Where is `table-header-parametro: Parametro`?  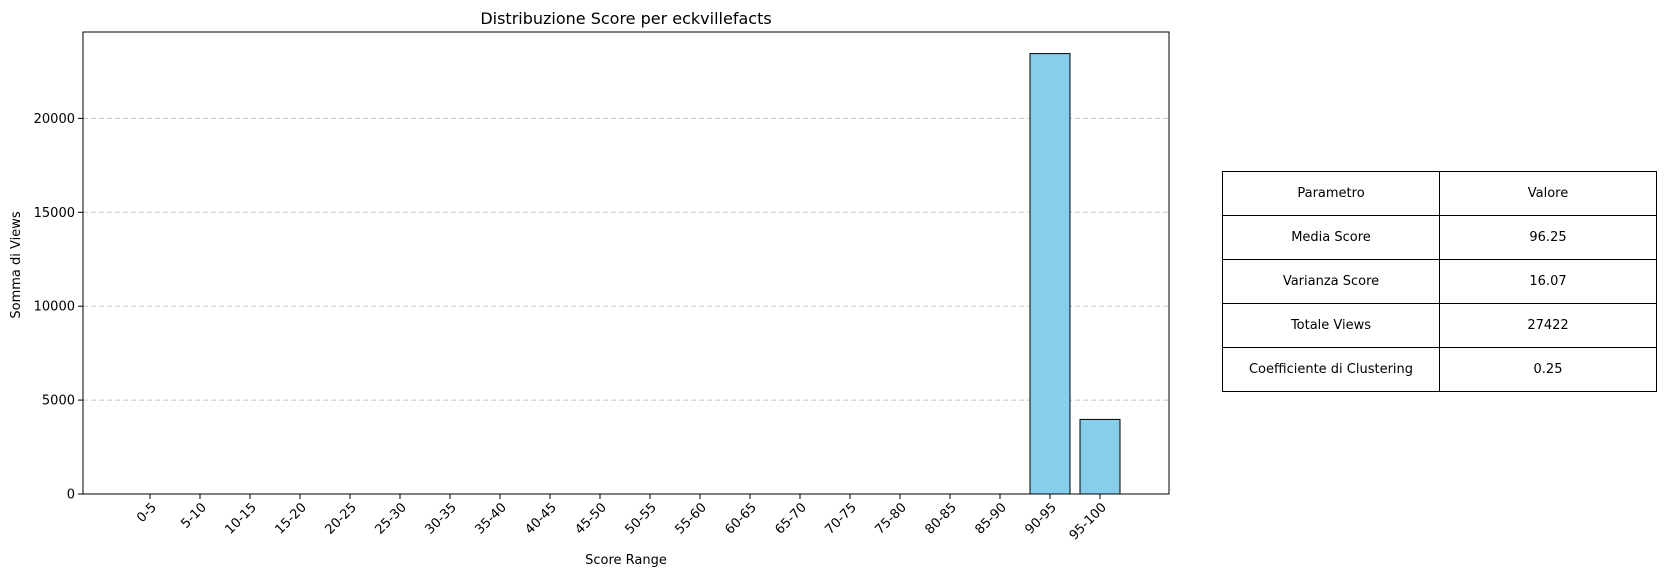
table-header-parametro: Parametro is located at coordinates (1331, 193).